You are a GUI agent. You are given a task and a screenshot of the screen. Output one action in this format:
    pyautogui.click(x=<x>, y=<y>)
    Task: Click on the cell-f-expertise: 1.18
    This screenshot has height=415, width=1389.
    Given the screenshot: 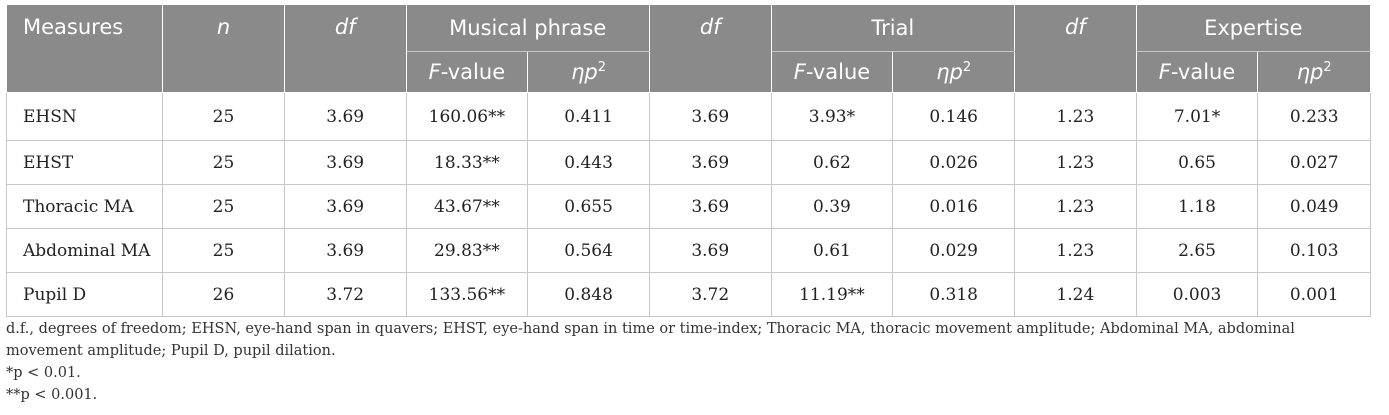 What is the action you would take?
    pyautogui.click(x=1197, y=206)
    